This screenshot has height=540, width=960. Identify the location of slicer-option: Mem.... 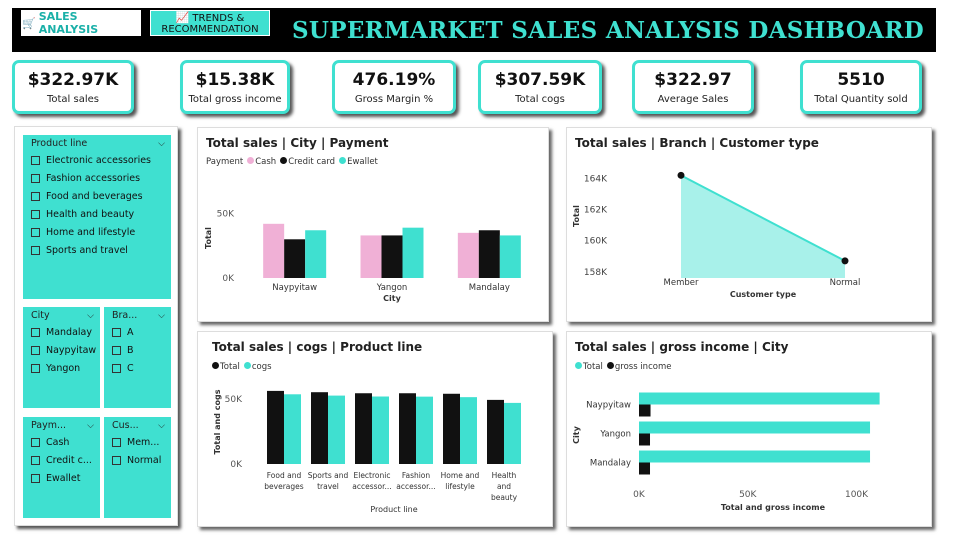
(137, 442).